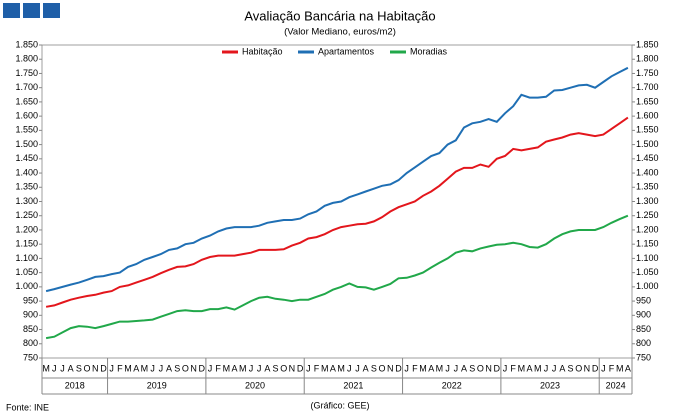 The height and width of the screenshot is (419, 680). What do you see at coordinates (647, 73) in the screenshot?
I see `y2-tick-label: 1.750` at bounding box center [647, 73].